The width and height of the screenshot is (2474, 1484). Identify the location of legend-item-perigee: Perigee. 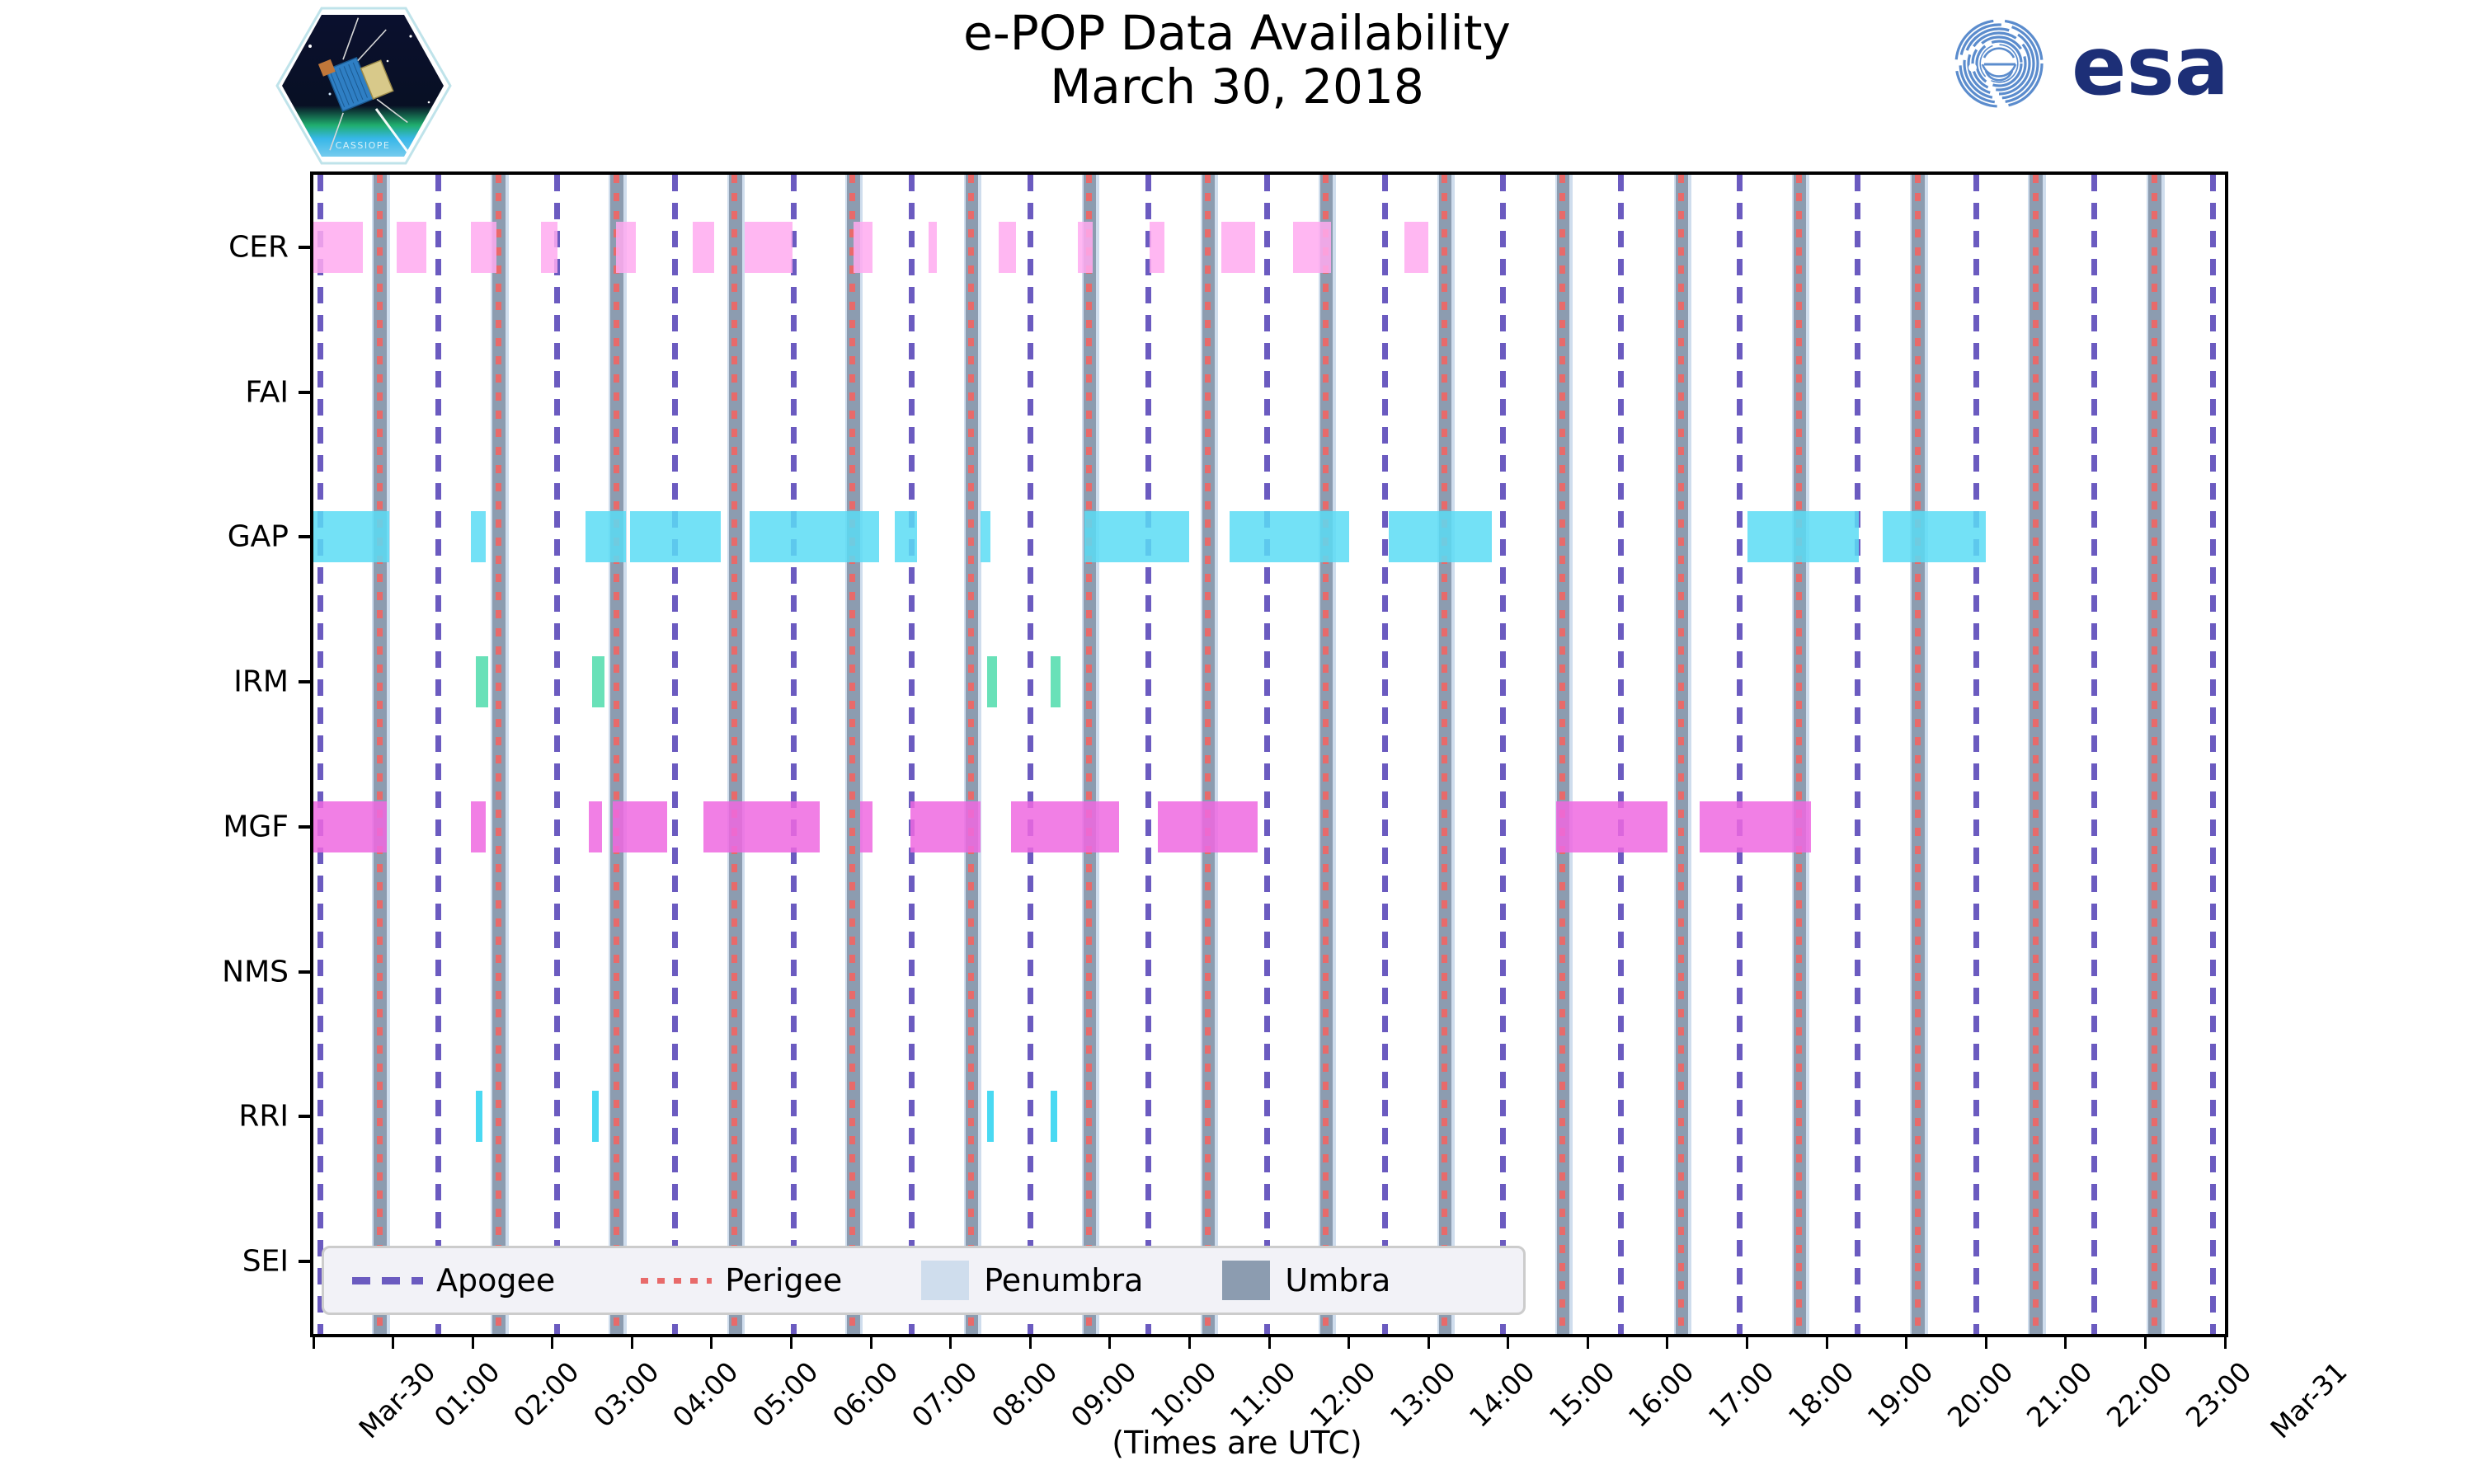
(741, 1280).